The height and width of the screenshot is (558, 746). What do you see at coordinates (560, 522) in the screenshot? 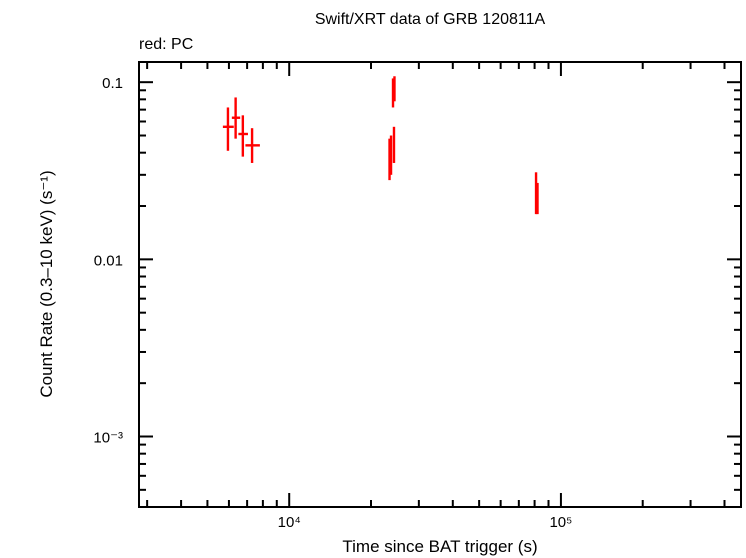
I see `x-tick-label: 10⁵` at bounding box center [560, 522].